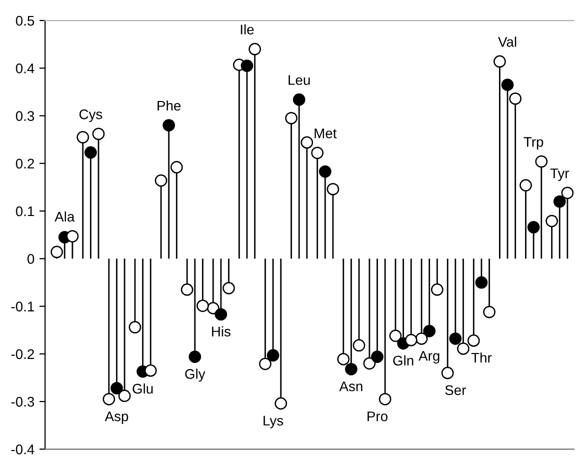 This screenshot has width=578, height=456. What do you see at coordinates (25, 163) in the screenshot?
I see `y-tick-label: 0.2` at bounding box center [25, 163].